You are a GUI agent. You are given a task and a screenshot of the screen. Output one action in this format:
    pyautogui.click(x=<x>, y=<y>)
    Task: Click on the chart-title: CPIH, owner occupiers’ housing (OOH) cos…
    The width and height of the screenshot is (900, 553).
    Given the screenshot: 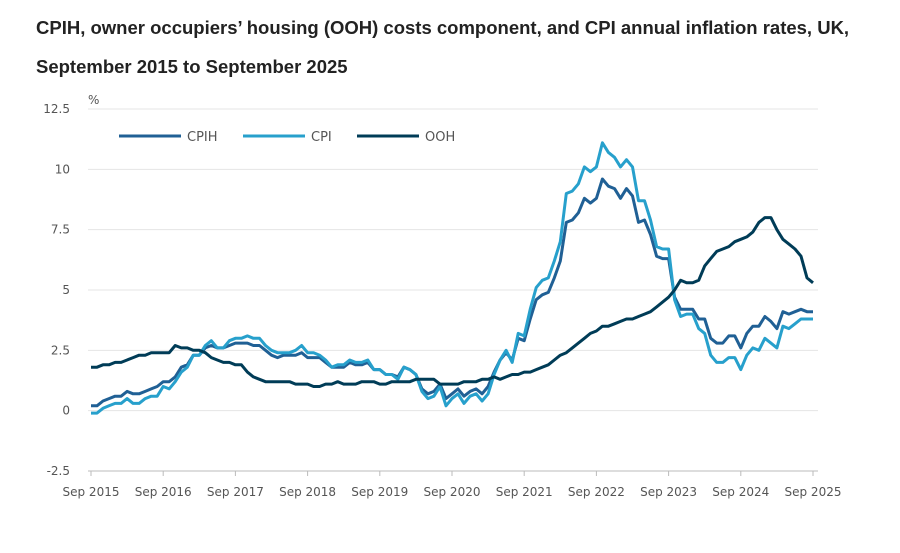 What is the action you would take?
    pyautogui.click(x=443, y=47)
    